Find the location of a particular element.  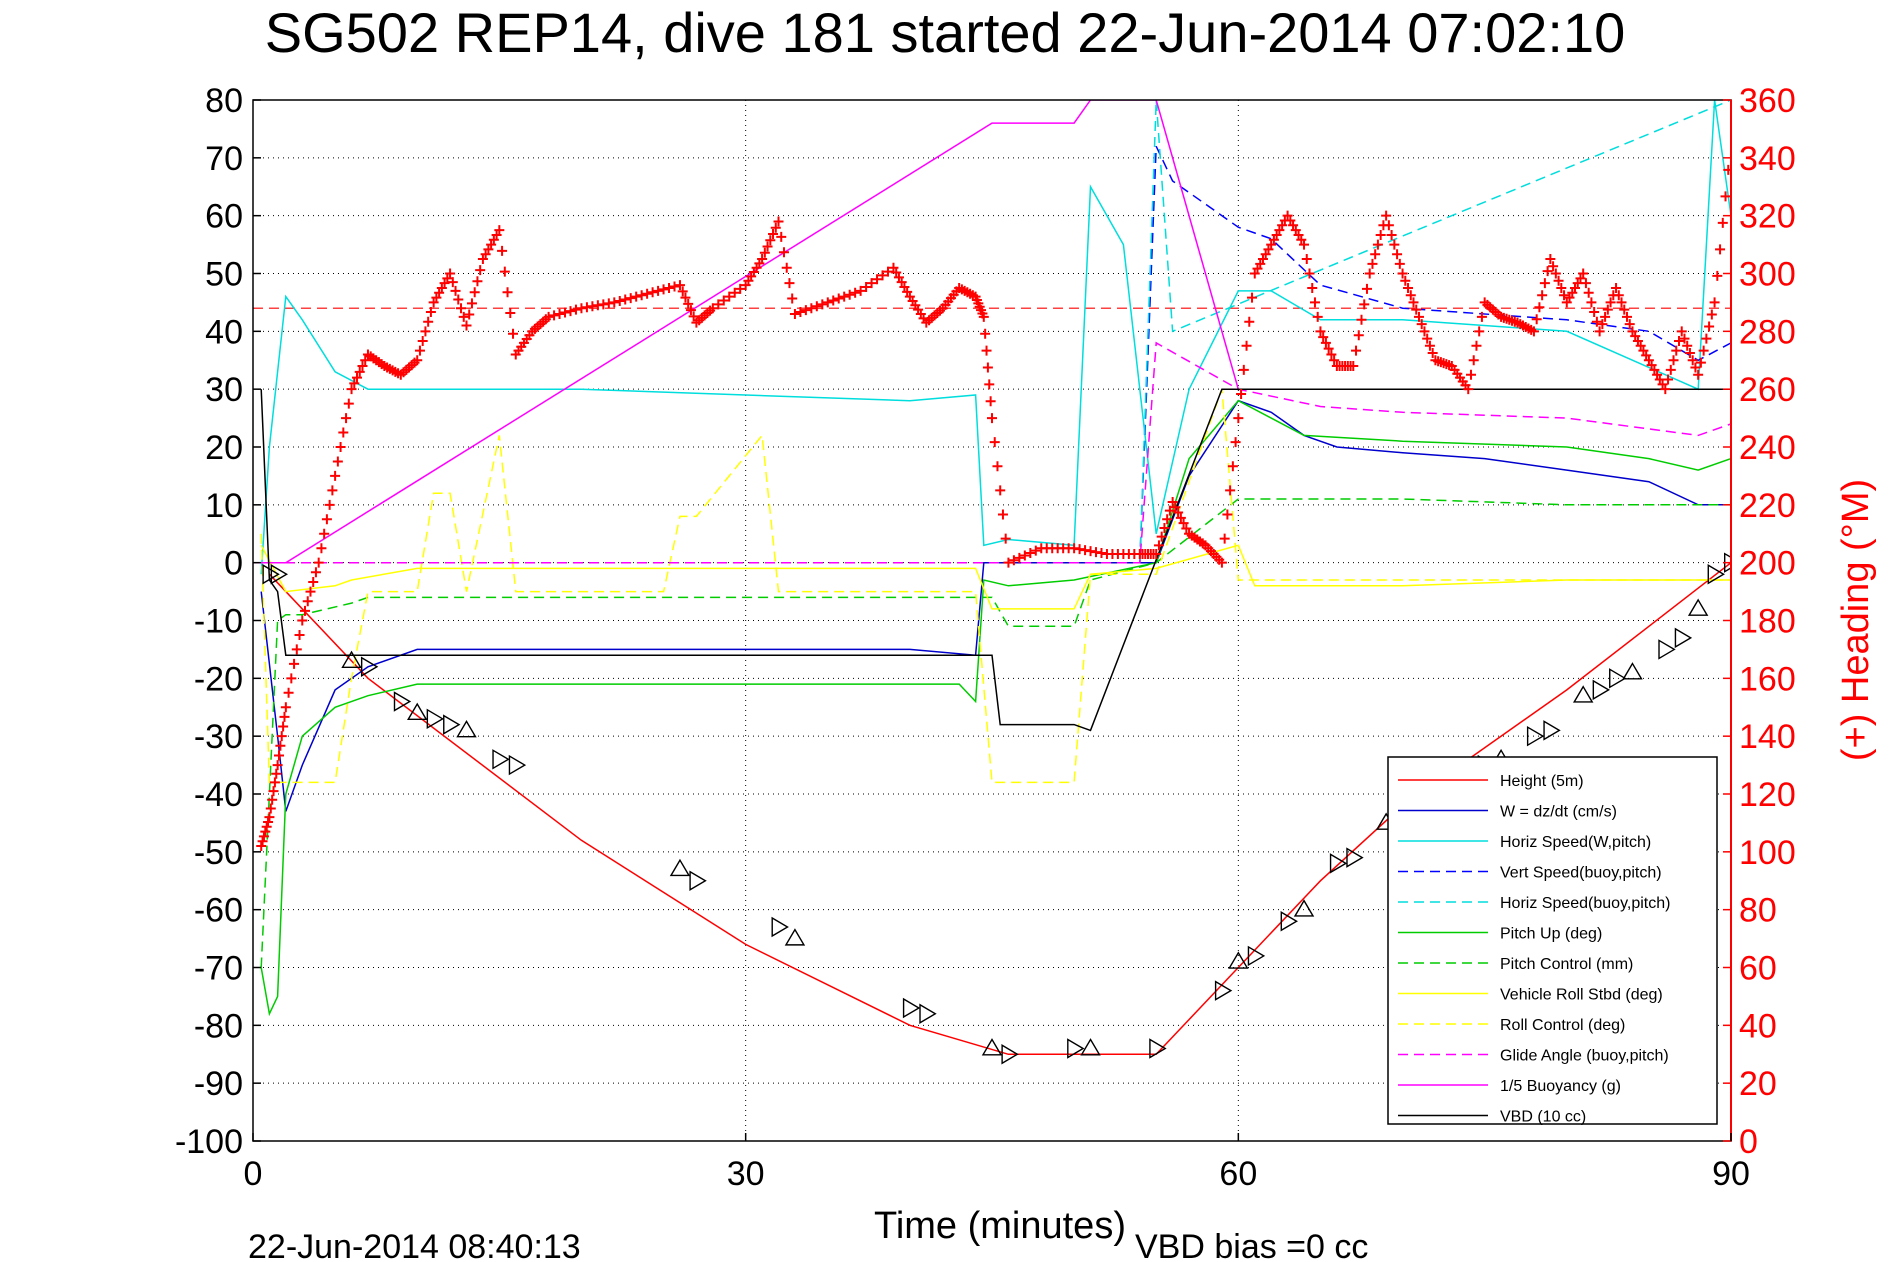

y-tick-label: 70 is located at coordinates (224, 159).